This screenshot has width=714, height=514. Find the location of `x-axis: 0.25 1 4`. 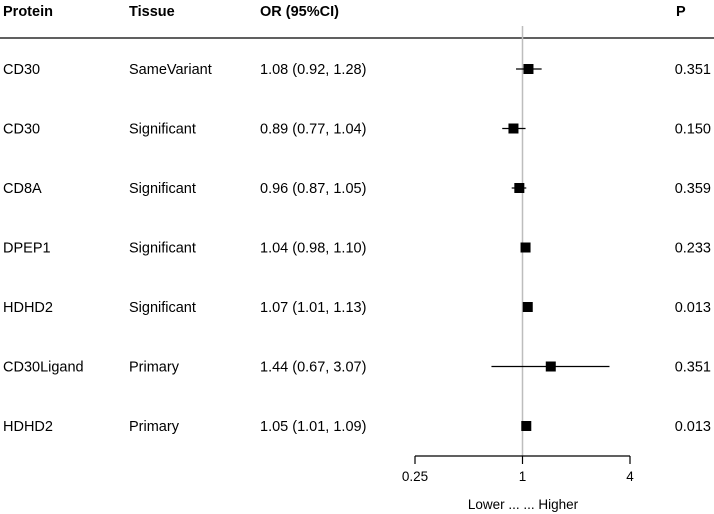

x-axis: 0.25 1 4 is located at coordinates (518, 469).